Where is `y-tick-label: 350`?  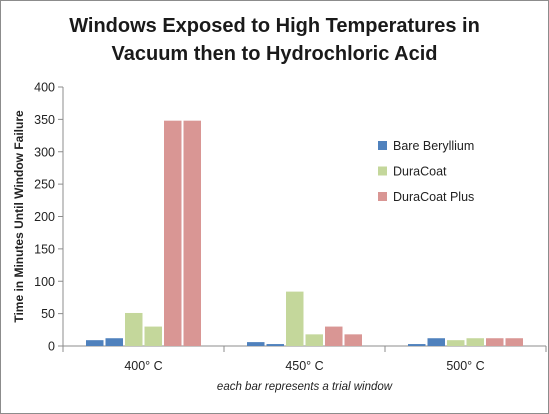 y-tick-label: 350 is located at coordinates (44, 120).